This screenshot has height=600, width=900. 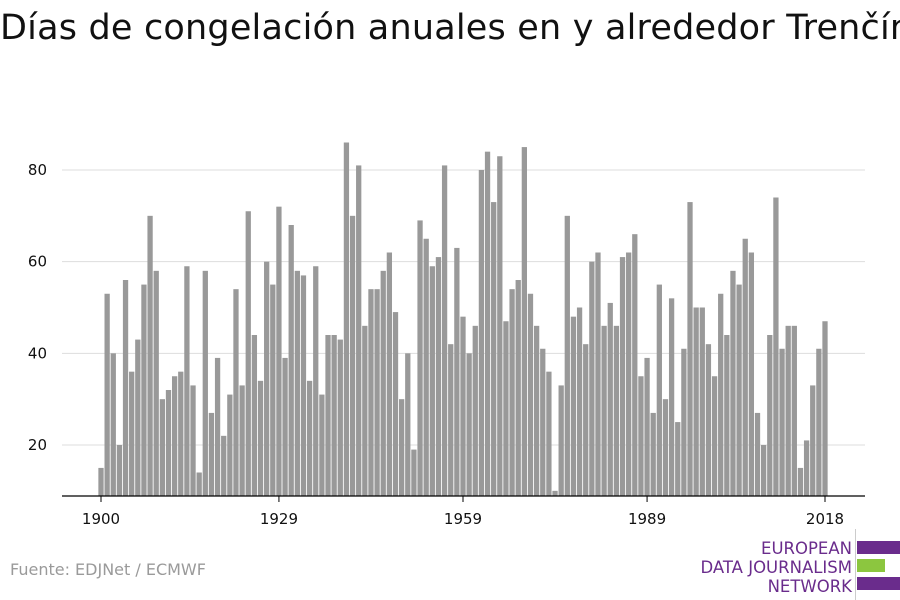 I want to click on bar-1945, so click(x=377, y=392).